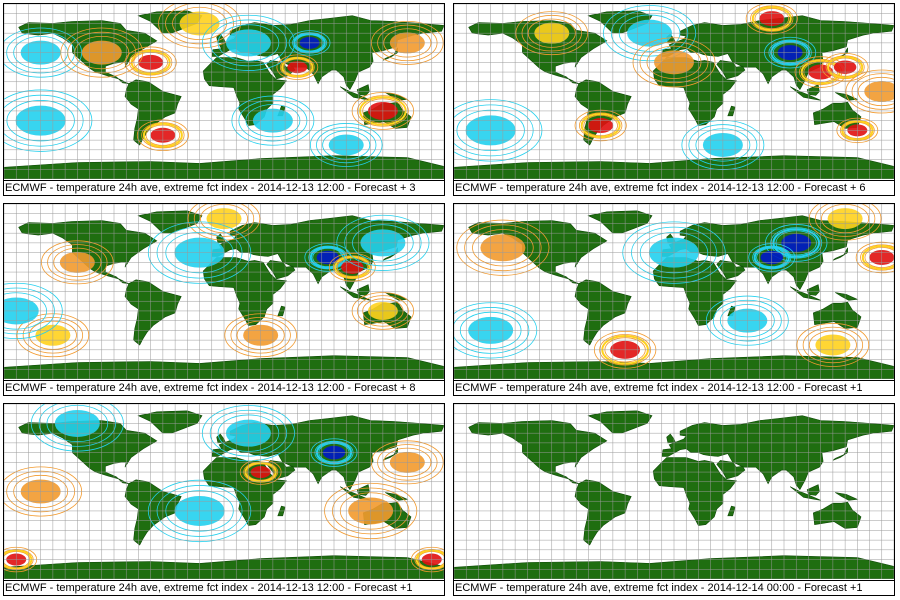 This screenshot has width=900, height=600. I want to click on warm-anomaly-area, so click(352, 267).